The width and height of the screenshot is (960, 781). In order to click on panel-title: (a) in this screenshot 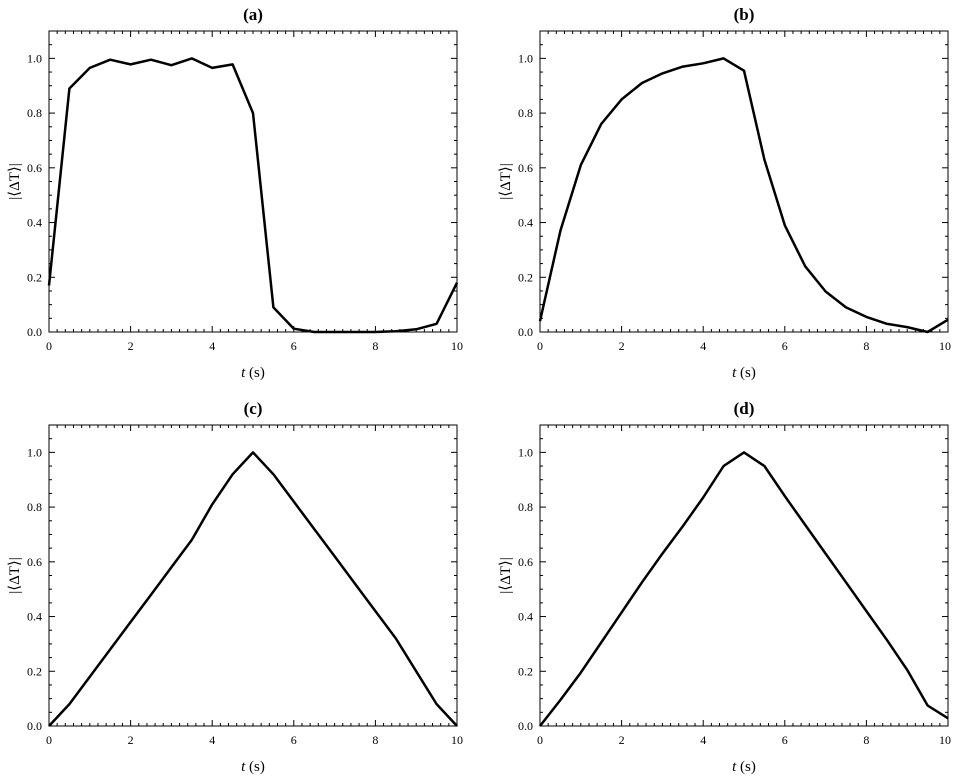, I will do `click(253, 14)`.